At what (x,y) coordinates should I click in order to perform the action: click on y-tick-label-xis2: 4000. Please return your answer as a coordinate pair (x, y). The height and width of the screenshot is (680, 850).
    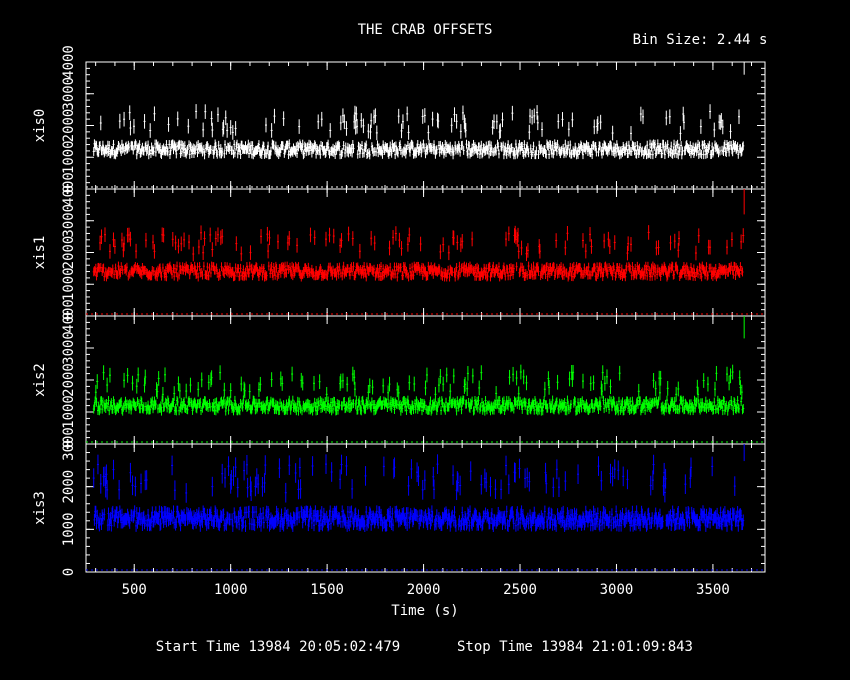
    Looking at the image, I should click on (69, 316).